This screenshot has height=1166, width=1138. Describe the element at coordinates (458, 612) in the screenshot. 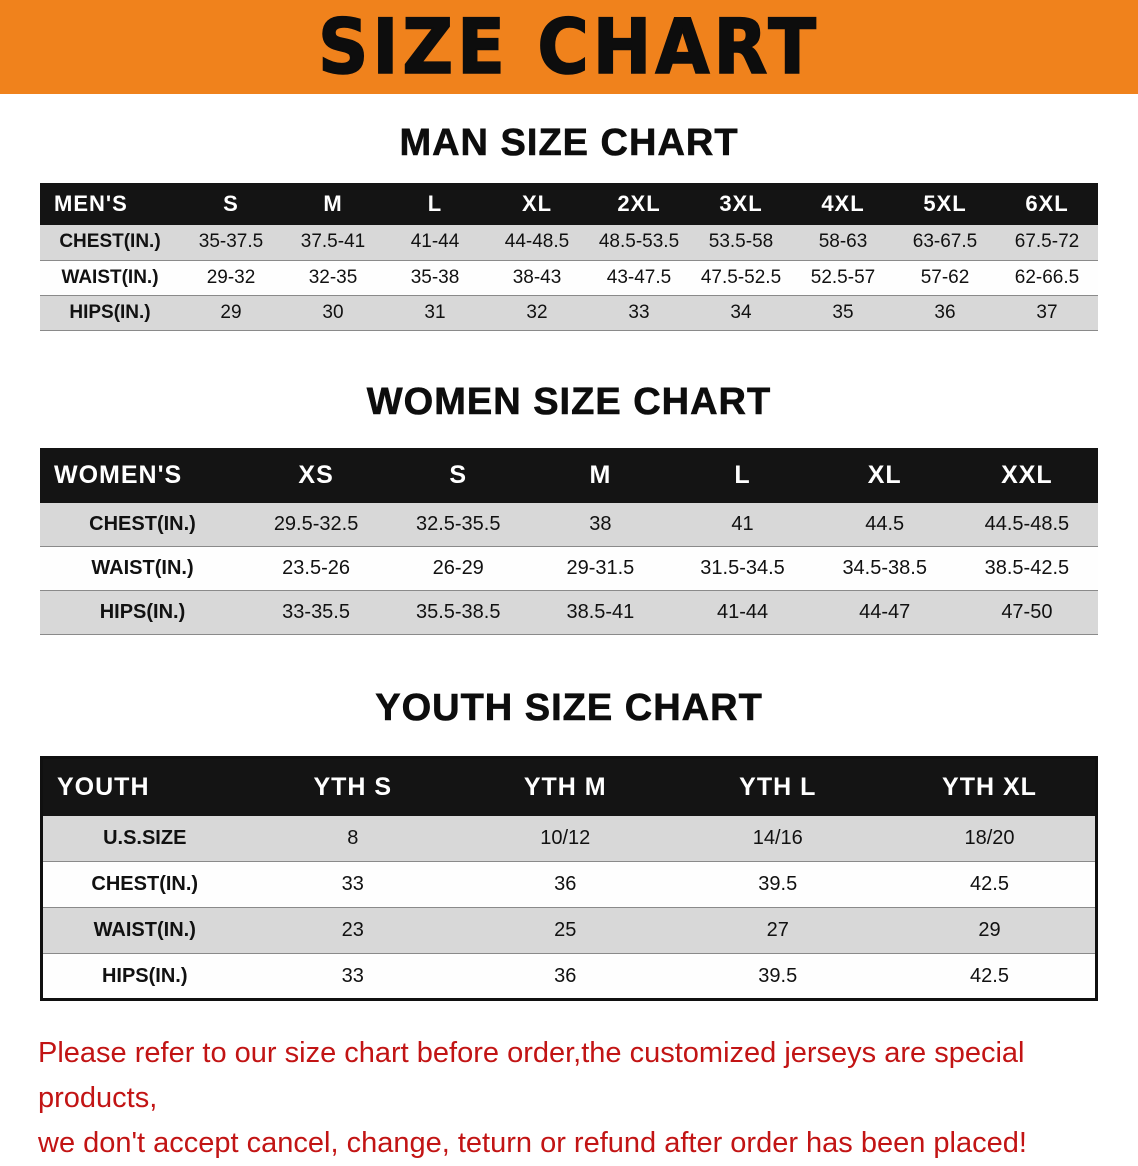

I see `size-value-cell: 35.5-38.5` at that location.